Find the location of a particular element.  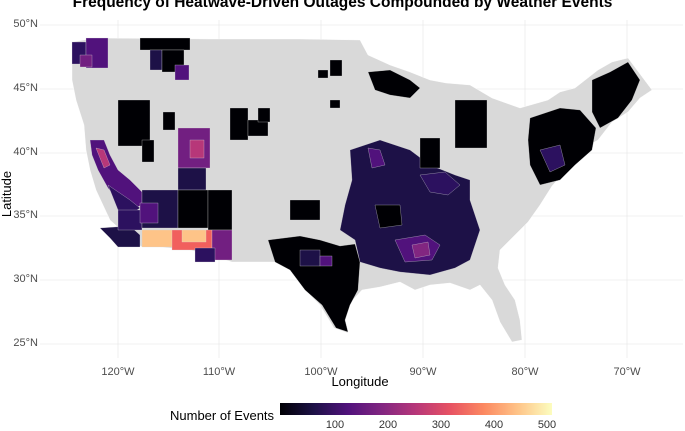

northeast-counties is located at coordinates (584, 123).